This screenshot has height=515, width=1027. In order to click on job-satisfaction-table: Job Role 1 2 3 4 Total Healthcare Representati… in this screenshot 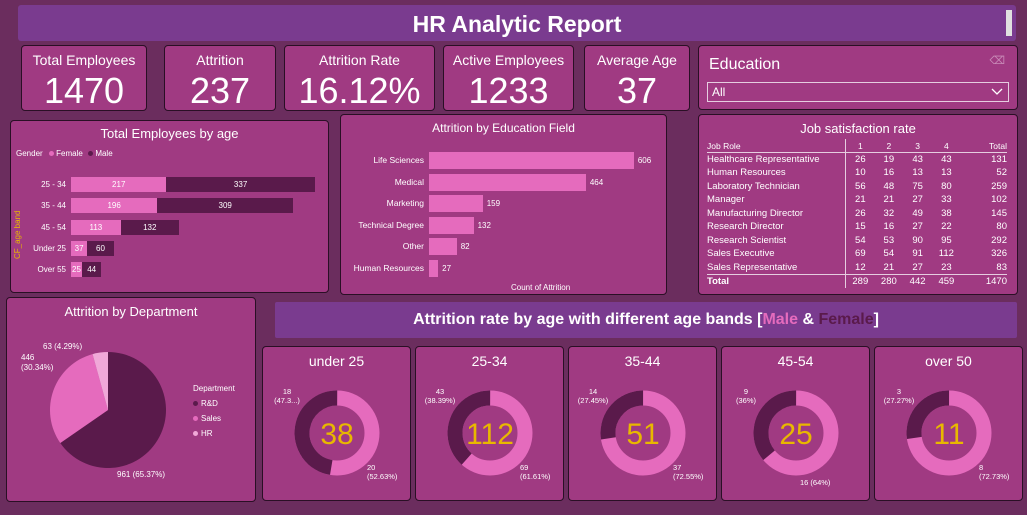, I will do `click(857, 213)`.